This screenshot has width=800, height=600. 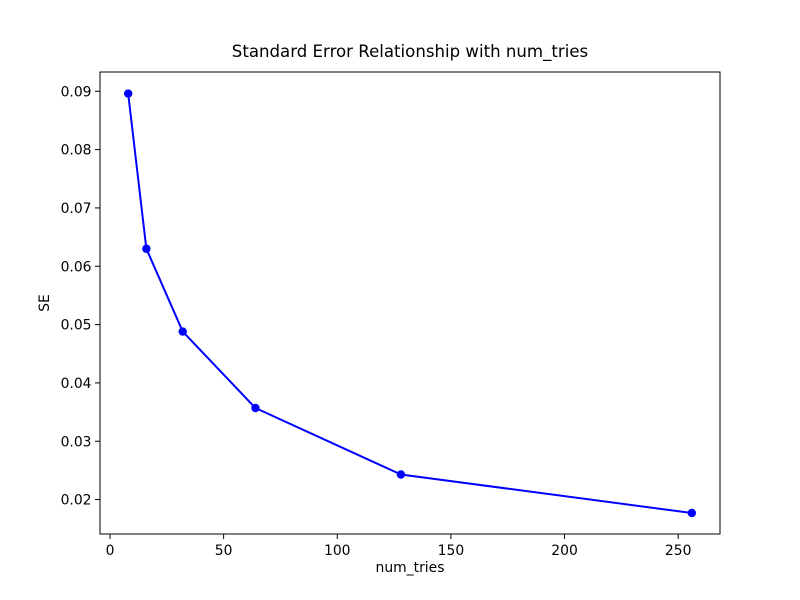 What do you see at coordinates (678, 551) in the screenshot?
I see `x-tick-label: 250` at bounding box center [678, 551].